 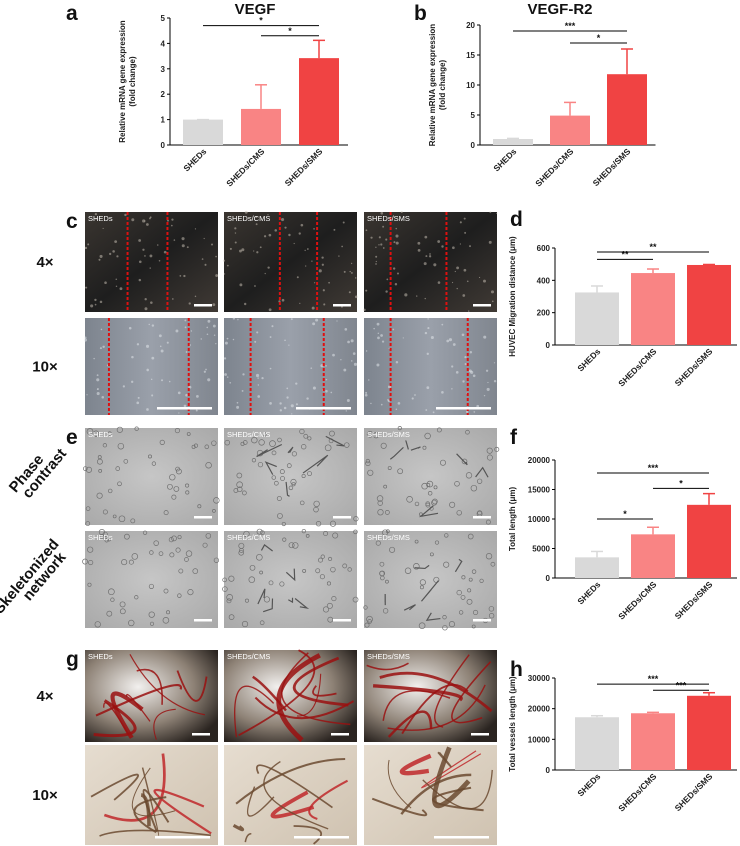 I want to click on image-caption: SHEDs, so click(x=100, y=537).